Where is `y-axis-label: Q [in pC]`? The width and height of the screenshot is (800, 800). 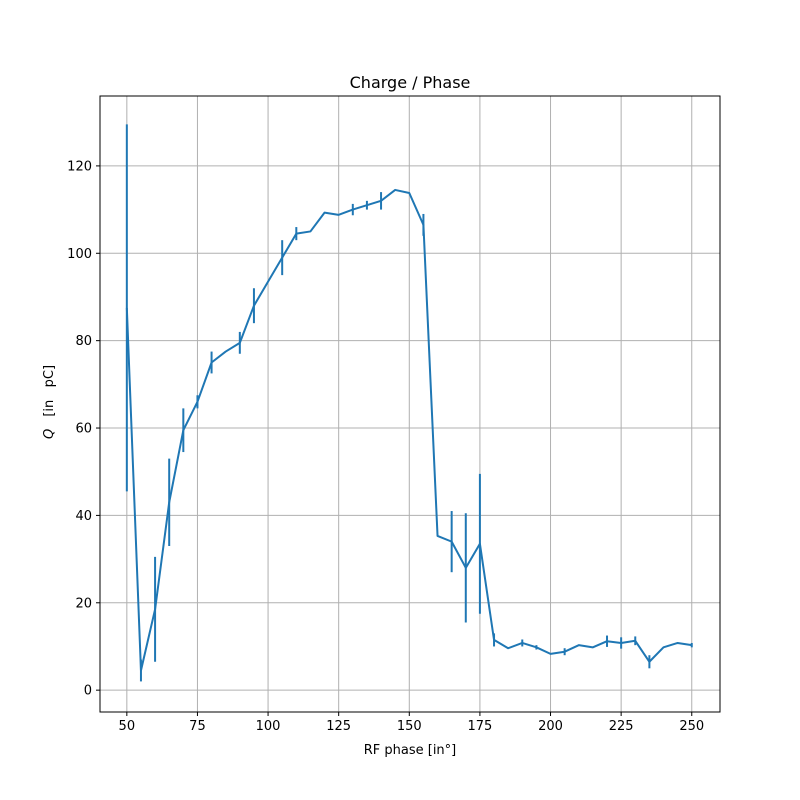
y-axis-label: Q [in pC] is located at coordinates (49, 402).